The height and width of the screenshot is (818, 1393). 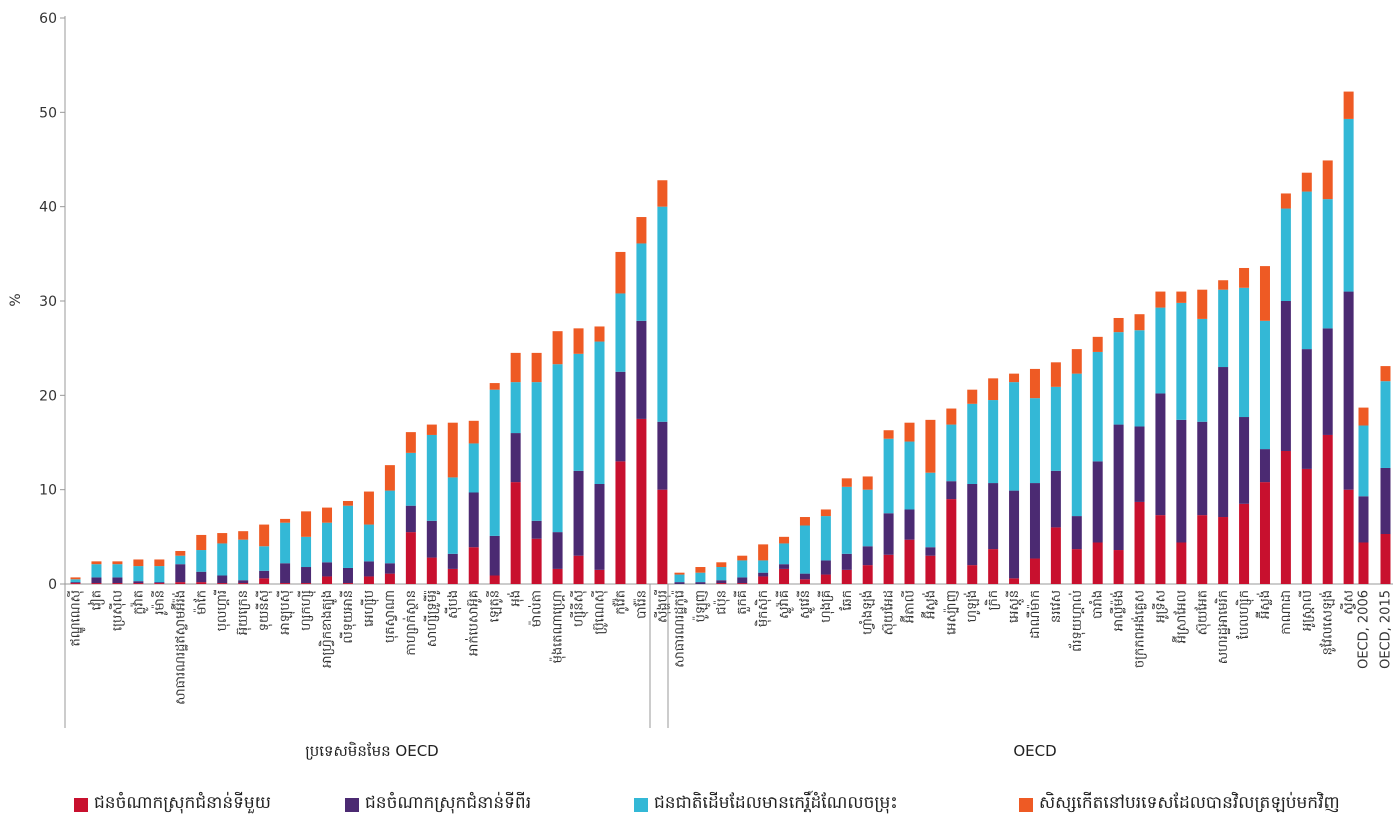 I want to click on category-label: ជប៉ុន, so click(x=721, y=602).